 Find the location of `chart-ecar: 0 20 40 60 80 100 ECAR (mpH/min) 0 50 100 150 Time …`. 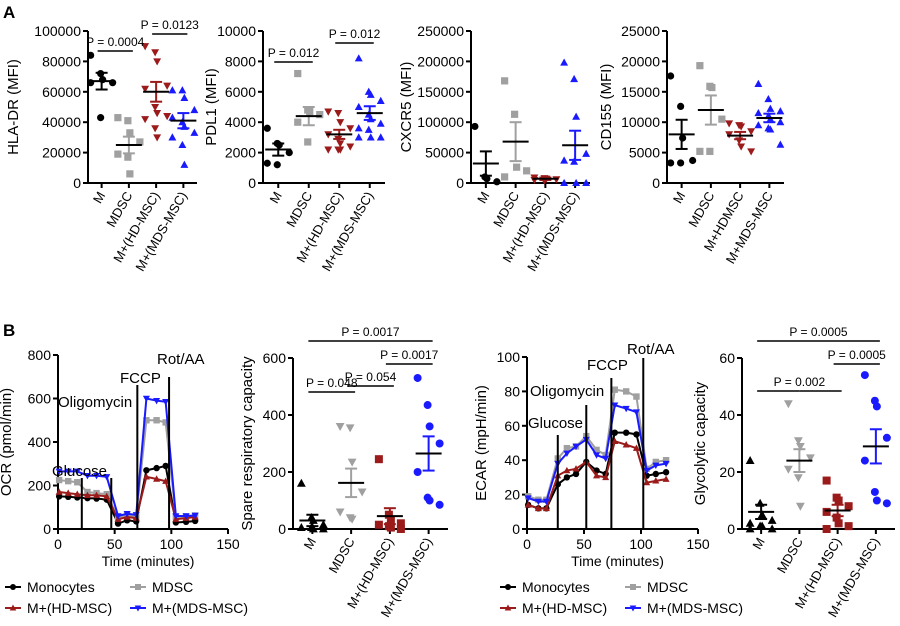

chart-ecar: 0 20 40 60 80 100 ECAR (mpH/min) 0 50 100 150 Time … is located at coordinates (608, 478).